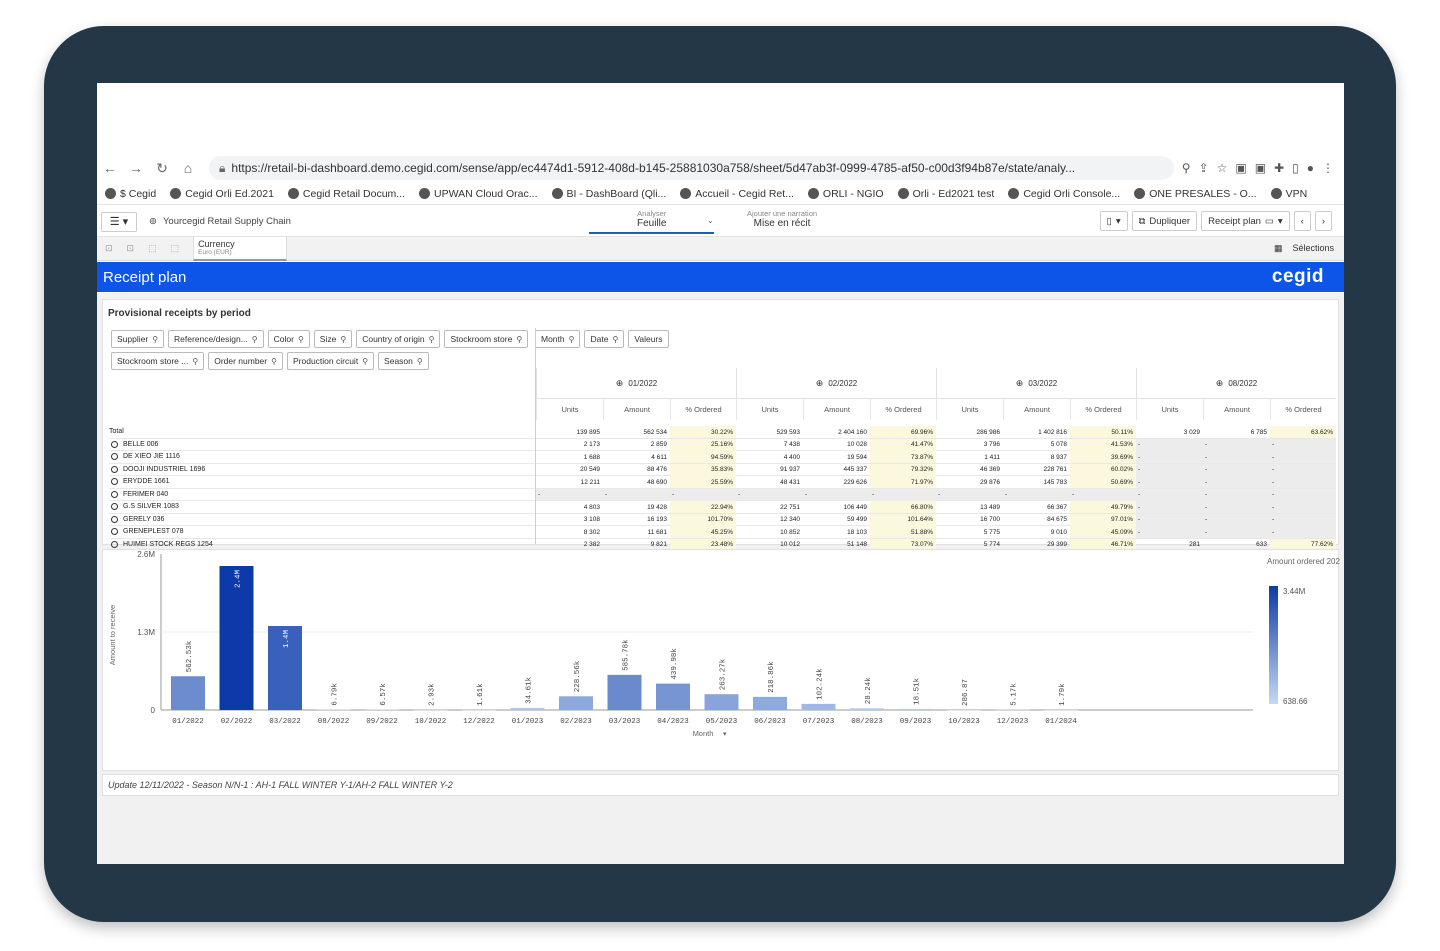 The width and height of the screenshot is (1440, 951). I want to click on table-row: GRENEPLEST 078, so click(322, 532).